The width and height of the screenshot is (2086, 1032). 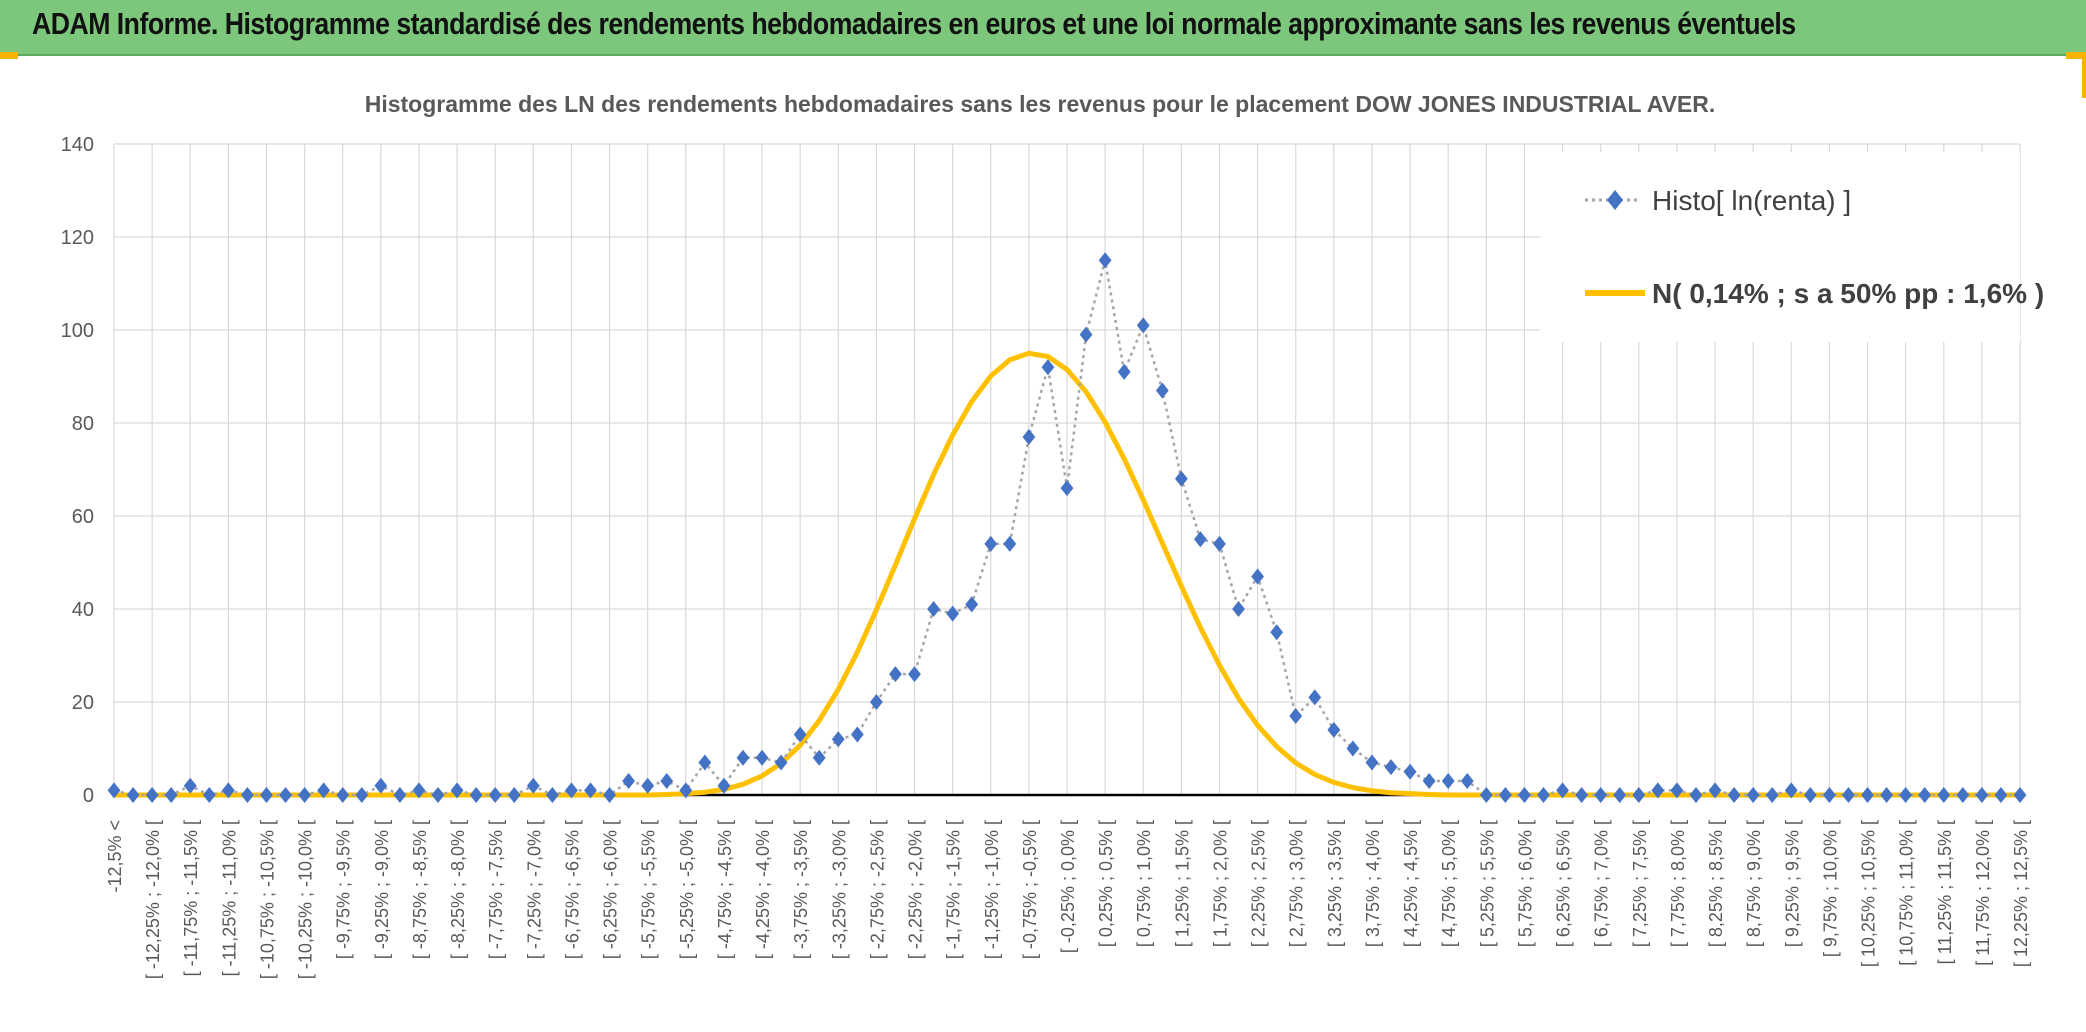 What do you see at coordinates (1487, 883) in the screenshot?
I see `x-tick-label: [ 5,25% ; 5,5% [` at bounding box center [1487, 883].